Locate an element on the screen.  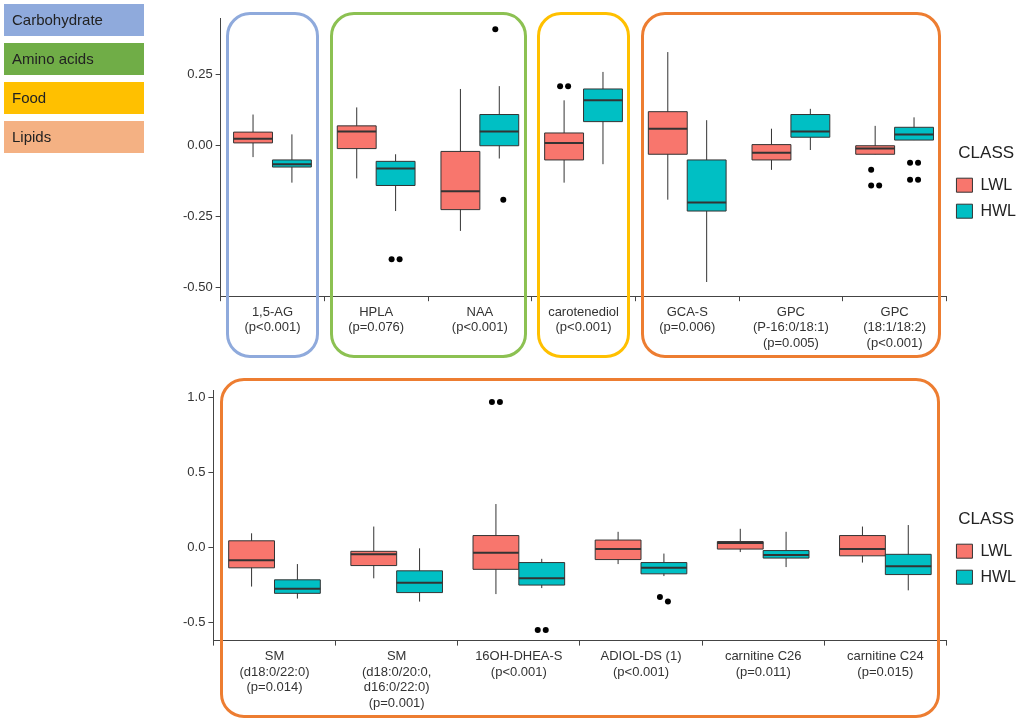
text: Food is located at coordinates (74, 98).